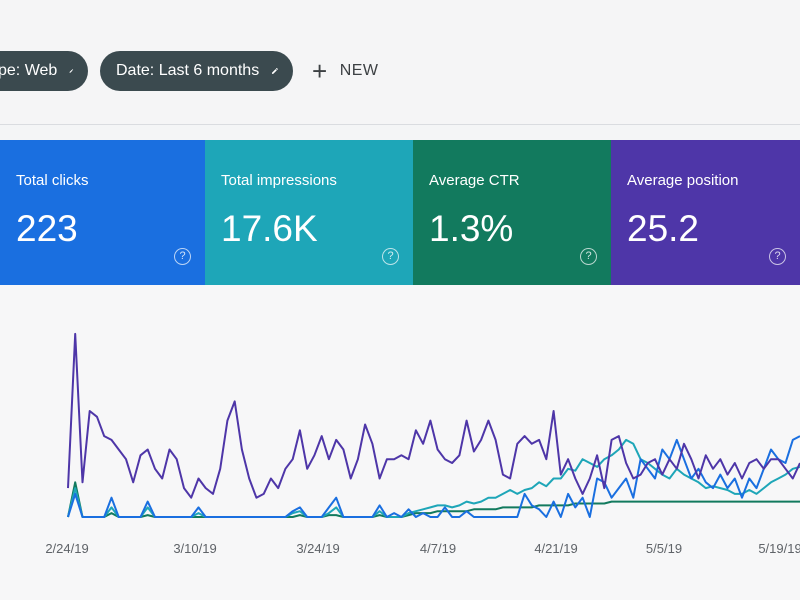 The width and height of the screenshot is (800, 600). I want to click on x-tick-label: 4/7/19, so click(438, 548).